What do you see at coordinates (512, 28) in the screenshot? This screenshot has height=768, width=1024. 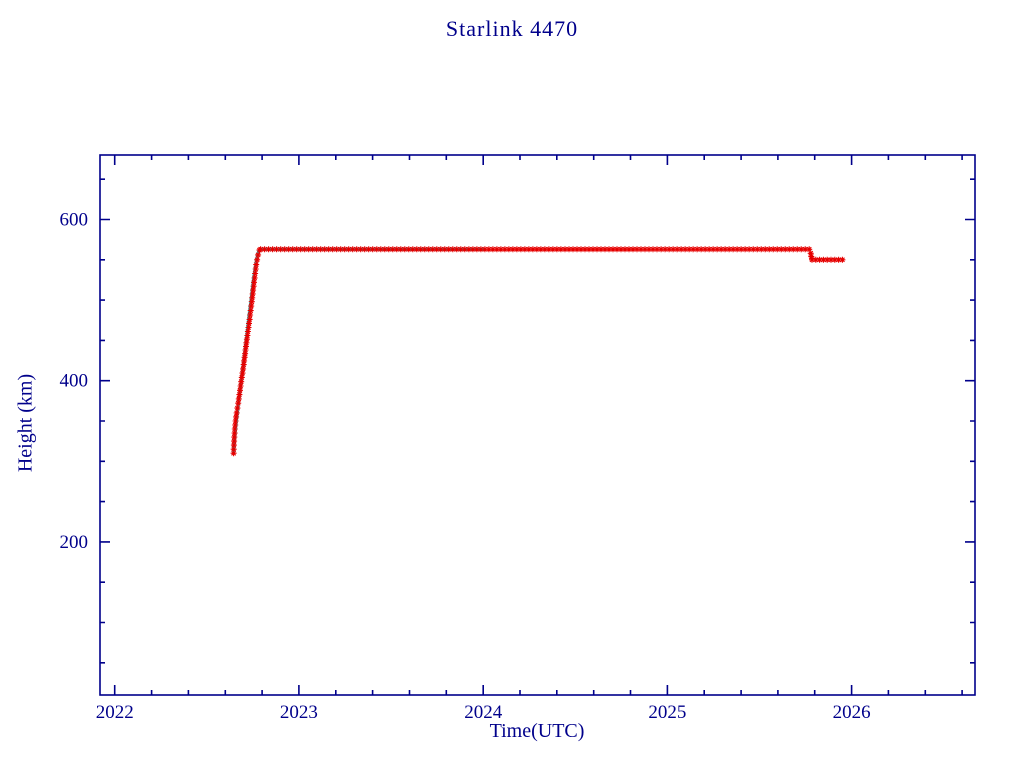 I see `chart-title: Starlink 4470` at bounding box center [512, 28].